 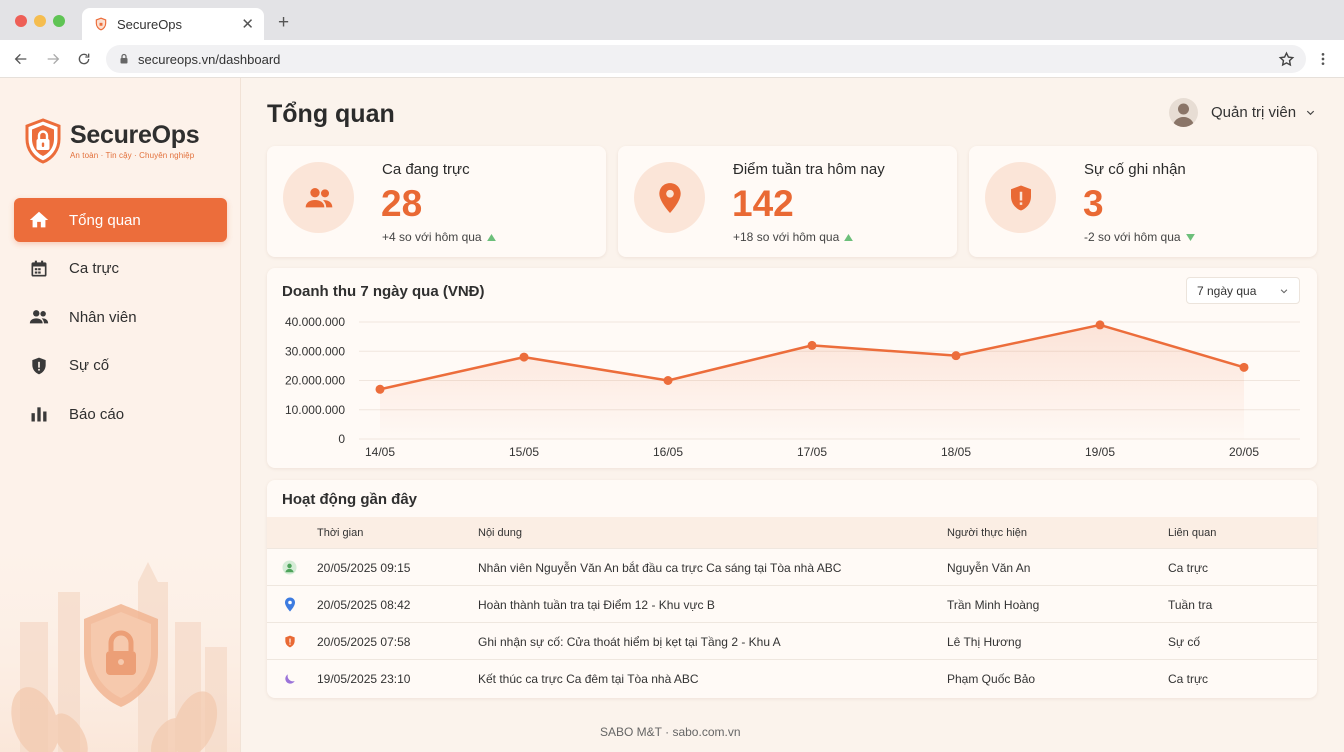 What do you see at coordinates (289, 567) in the screenshot?
I see `user-icon` at bounding box center [289, 567].